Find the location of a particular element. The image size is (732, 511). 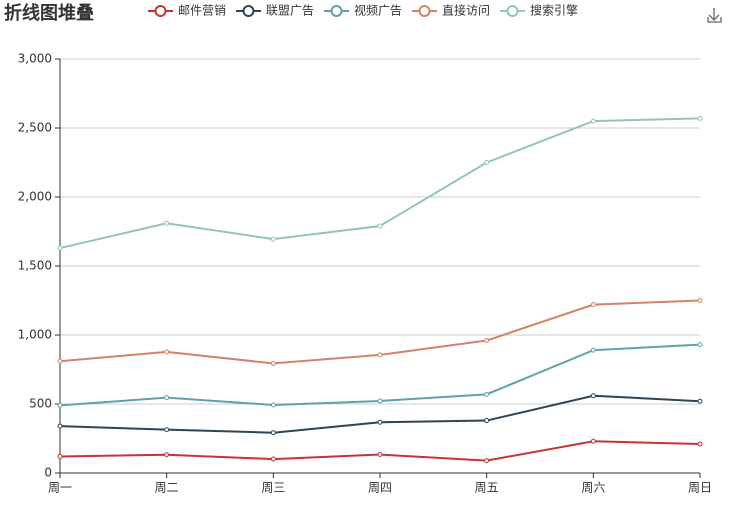

x-tick-label: 周日 is located at coordinates (700, 488).